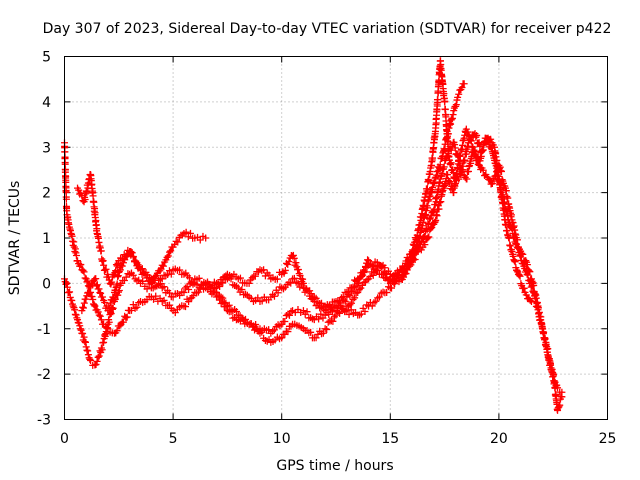 The height and width of the screenshot is (480, 640). I want to click on y-tick-label: 5, so click(46, 58).